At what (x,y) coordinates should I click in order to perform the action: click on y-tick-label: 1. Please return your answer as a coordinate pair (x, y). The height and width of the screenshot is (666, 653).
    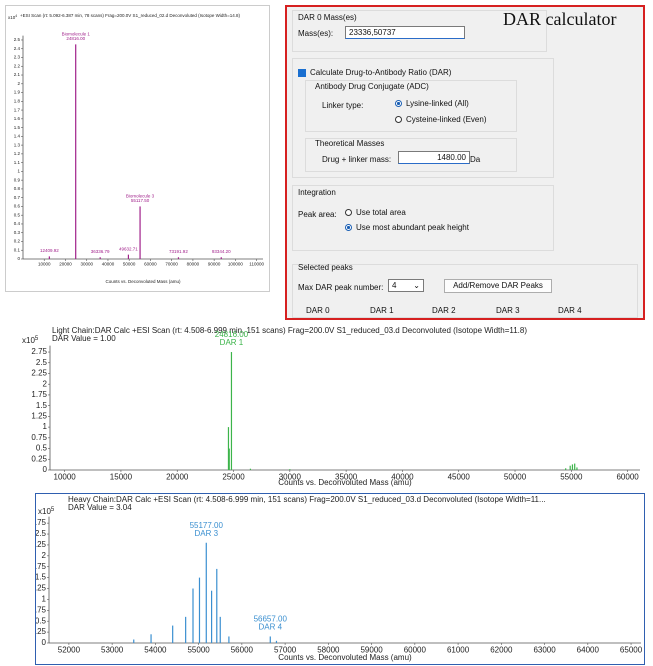
    Looking at the image, I should click on (18, 171).